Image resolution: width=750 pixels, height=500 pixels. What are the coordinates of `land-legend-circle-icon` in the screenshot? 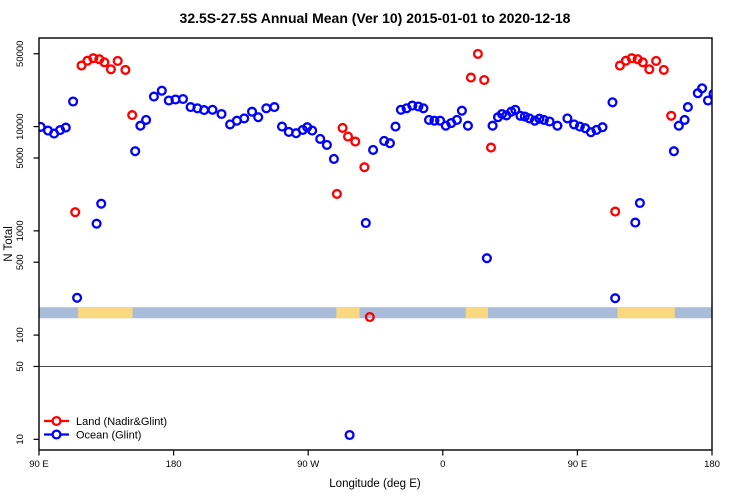 It's located at (56, 421).